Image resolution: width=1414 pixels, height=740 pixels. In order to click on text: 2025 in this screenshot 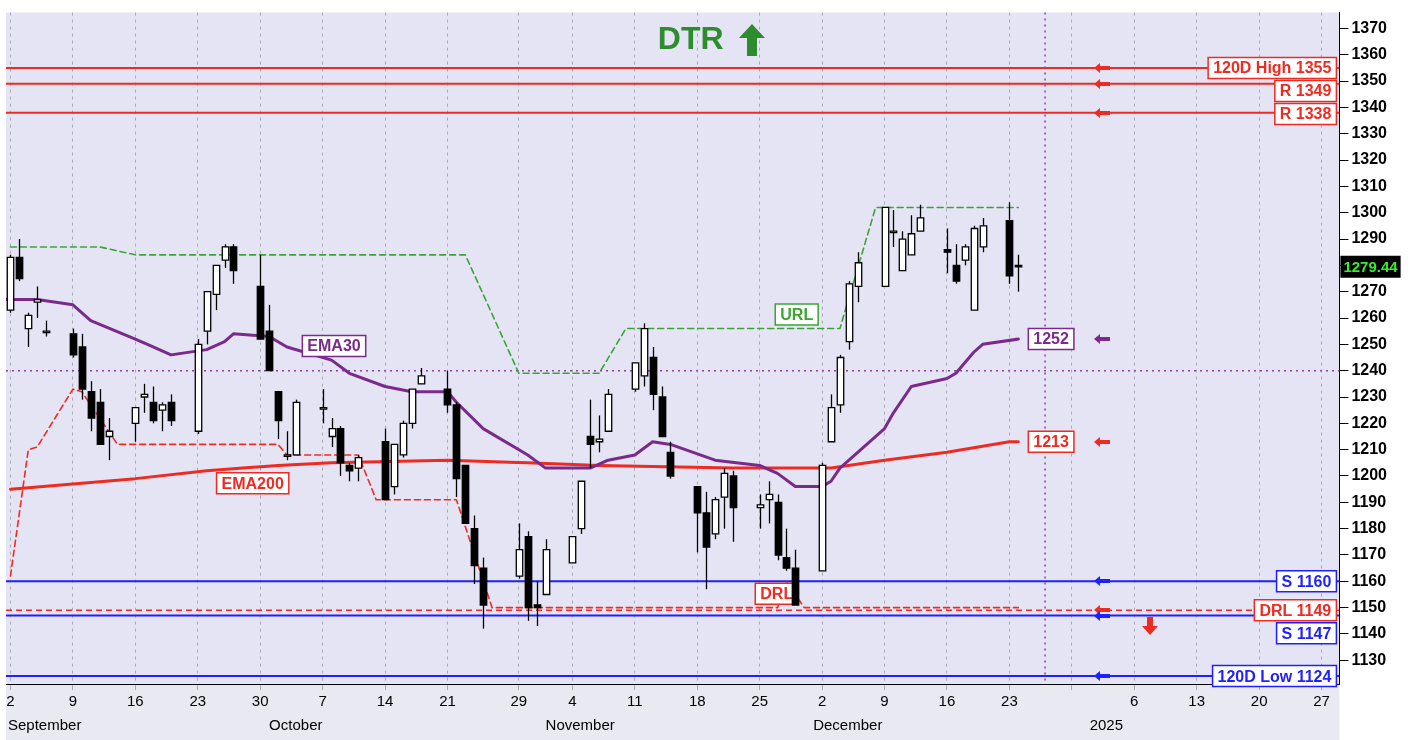, I will do `click(1106, 724)`.